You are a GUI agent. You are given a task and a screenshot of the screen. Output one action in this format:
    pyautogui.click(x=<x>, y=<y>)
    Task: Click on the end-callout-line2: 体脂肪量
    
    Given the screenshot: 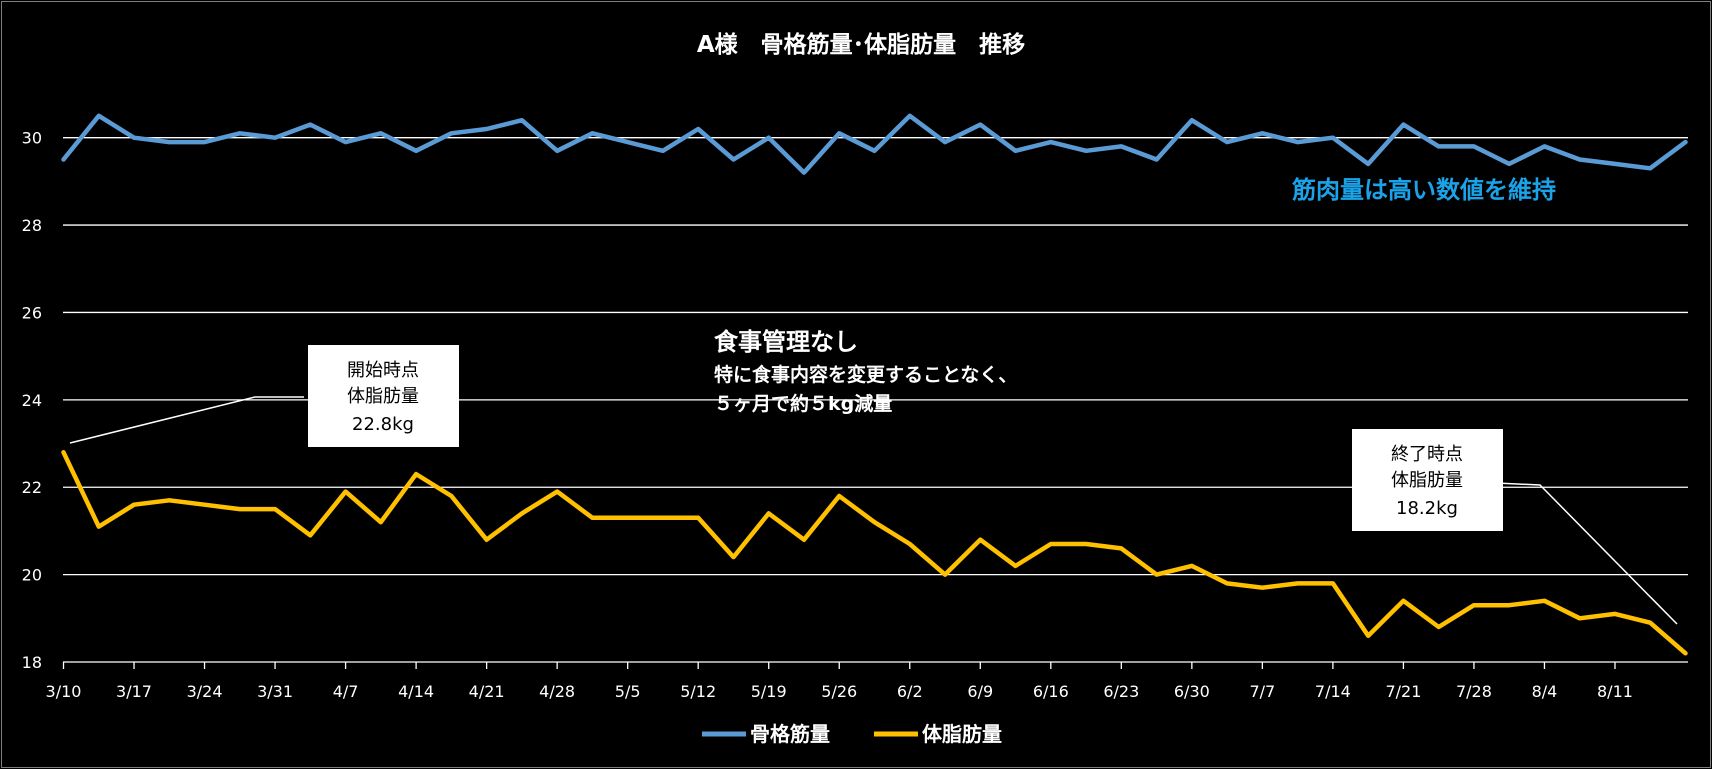 What is the action you would take?
    pyautogui.click(x=1427, y=480)
    